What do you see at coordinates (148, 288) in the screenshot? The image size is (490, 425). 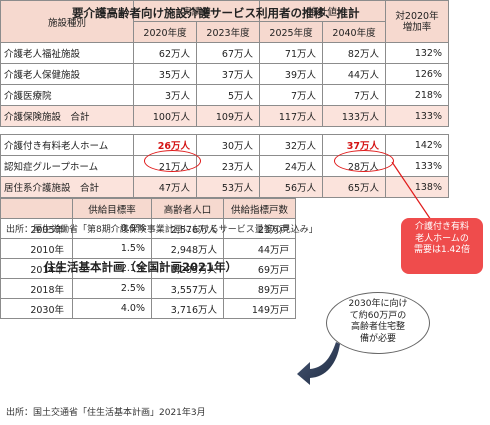 I see `table-row: 2018年 2.5% 3,557万人 89万戸` at bounding box center [148, 288].